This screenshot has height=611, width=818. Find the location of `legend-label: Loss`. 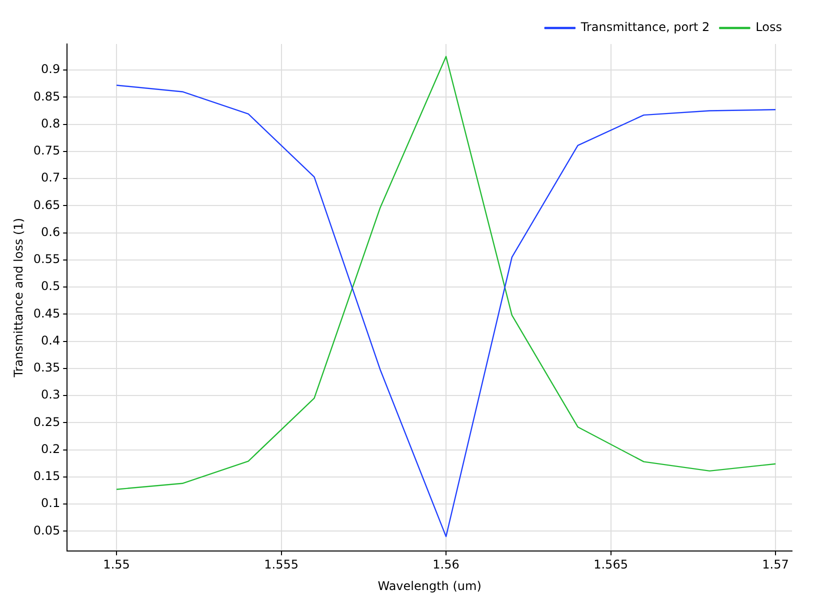

legend-label: Loss is located at coordinates (769, 27).